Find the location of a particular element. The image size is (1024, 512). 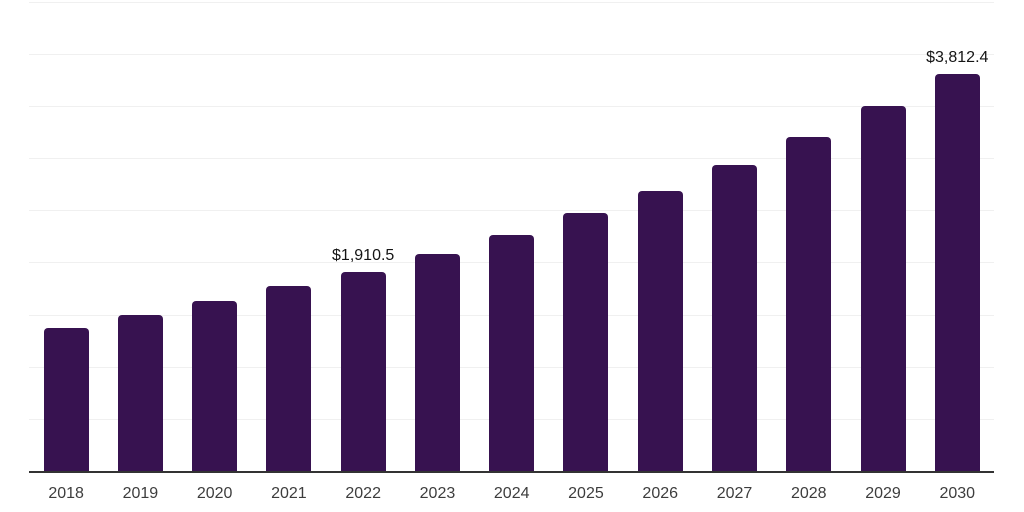

x-tick-label-2019: 2019 is located at coordinates (140, 493).